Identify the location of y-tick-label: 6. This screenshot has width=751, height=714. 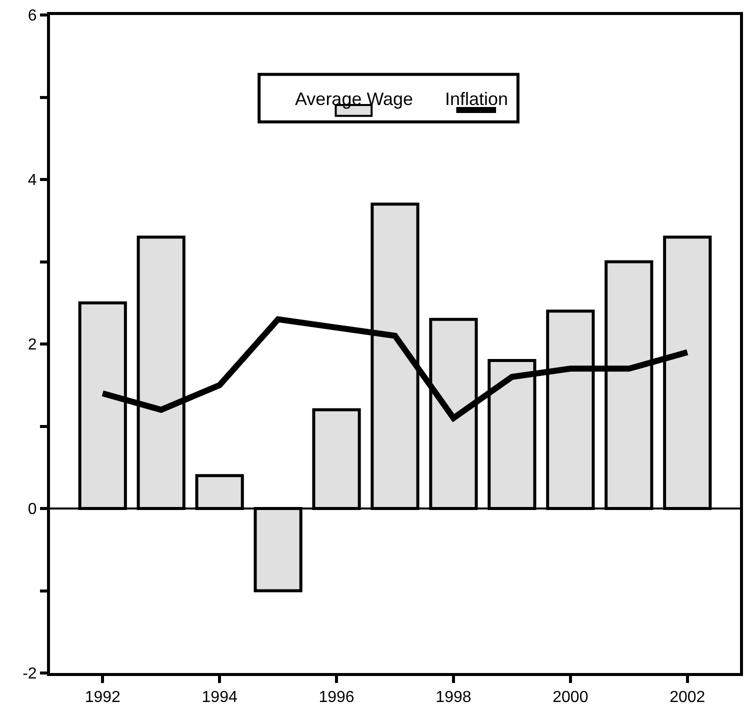
(32, 16).